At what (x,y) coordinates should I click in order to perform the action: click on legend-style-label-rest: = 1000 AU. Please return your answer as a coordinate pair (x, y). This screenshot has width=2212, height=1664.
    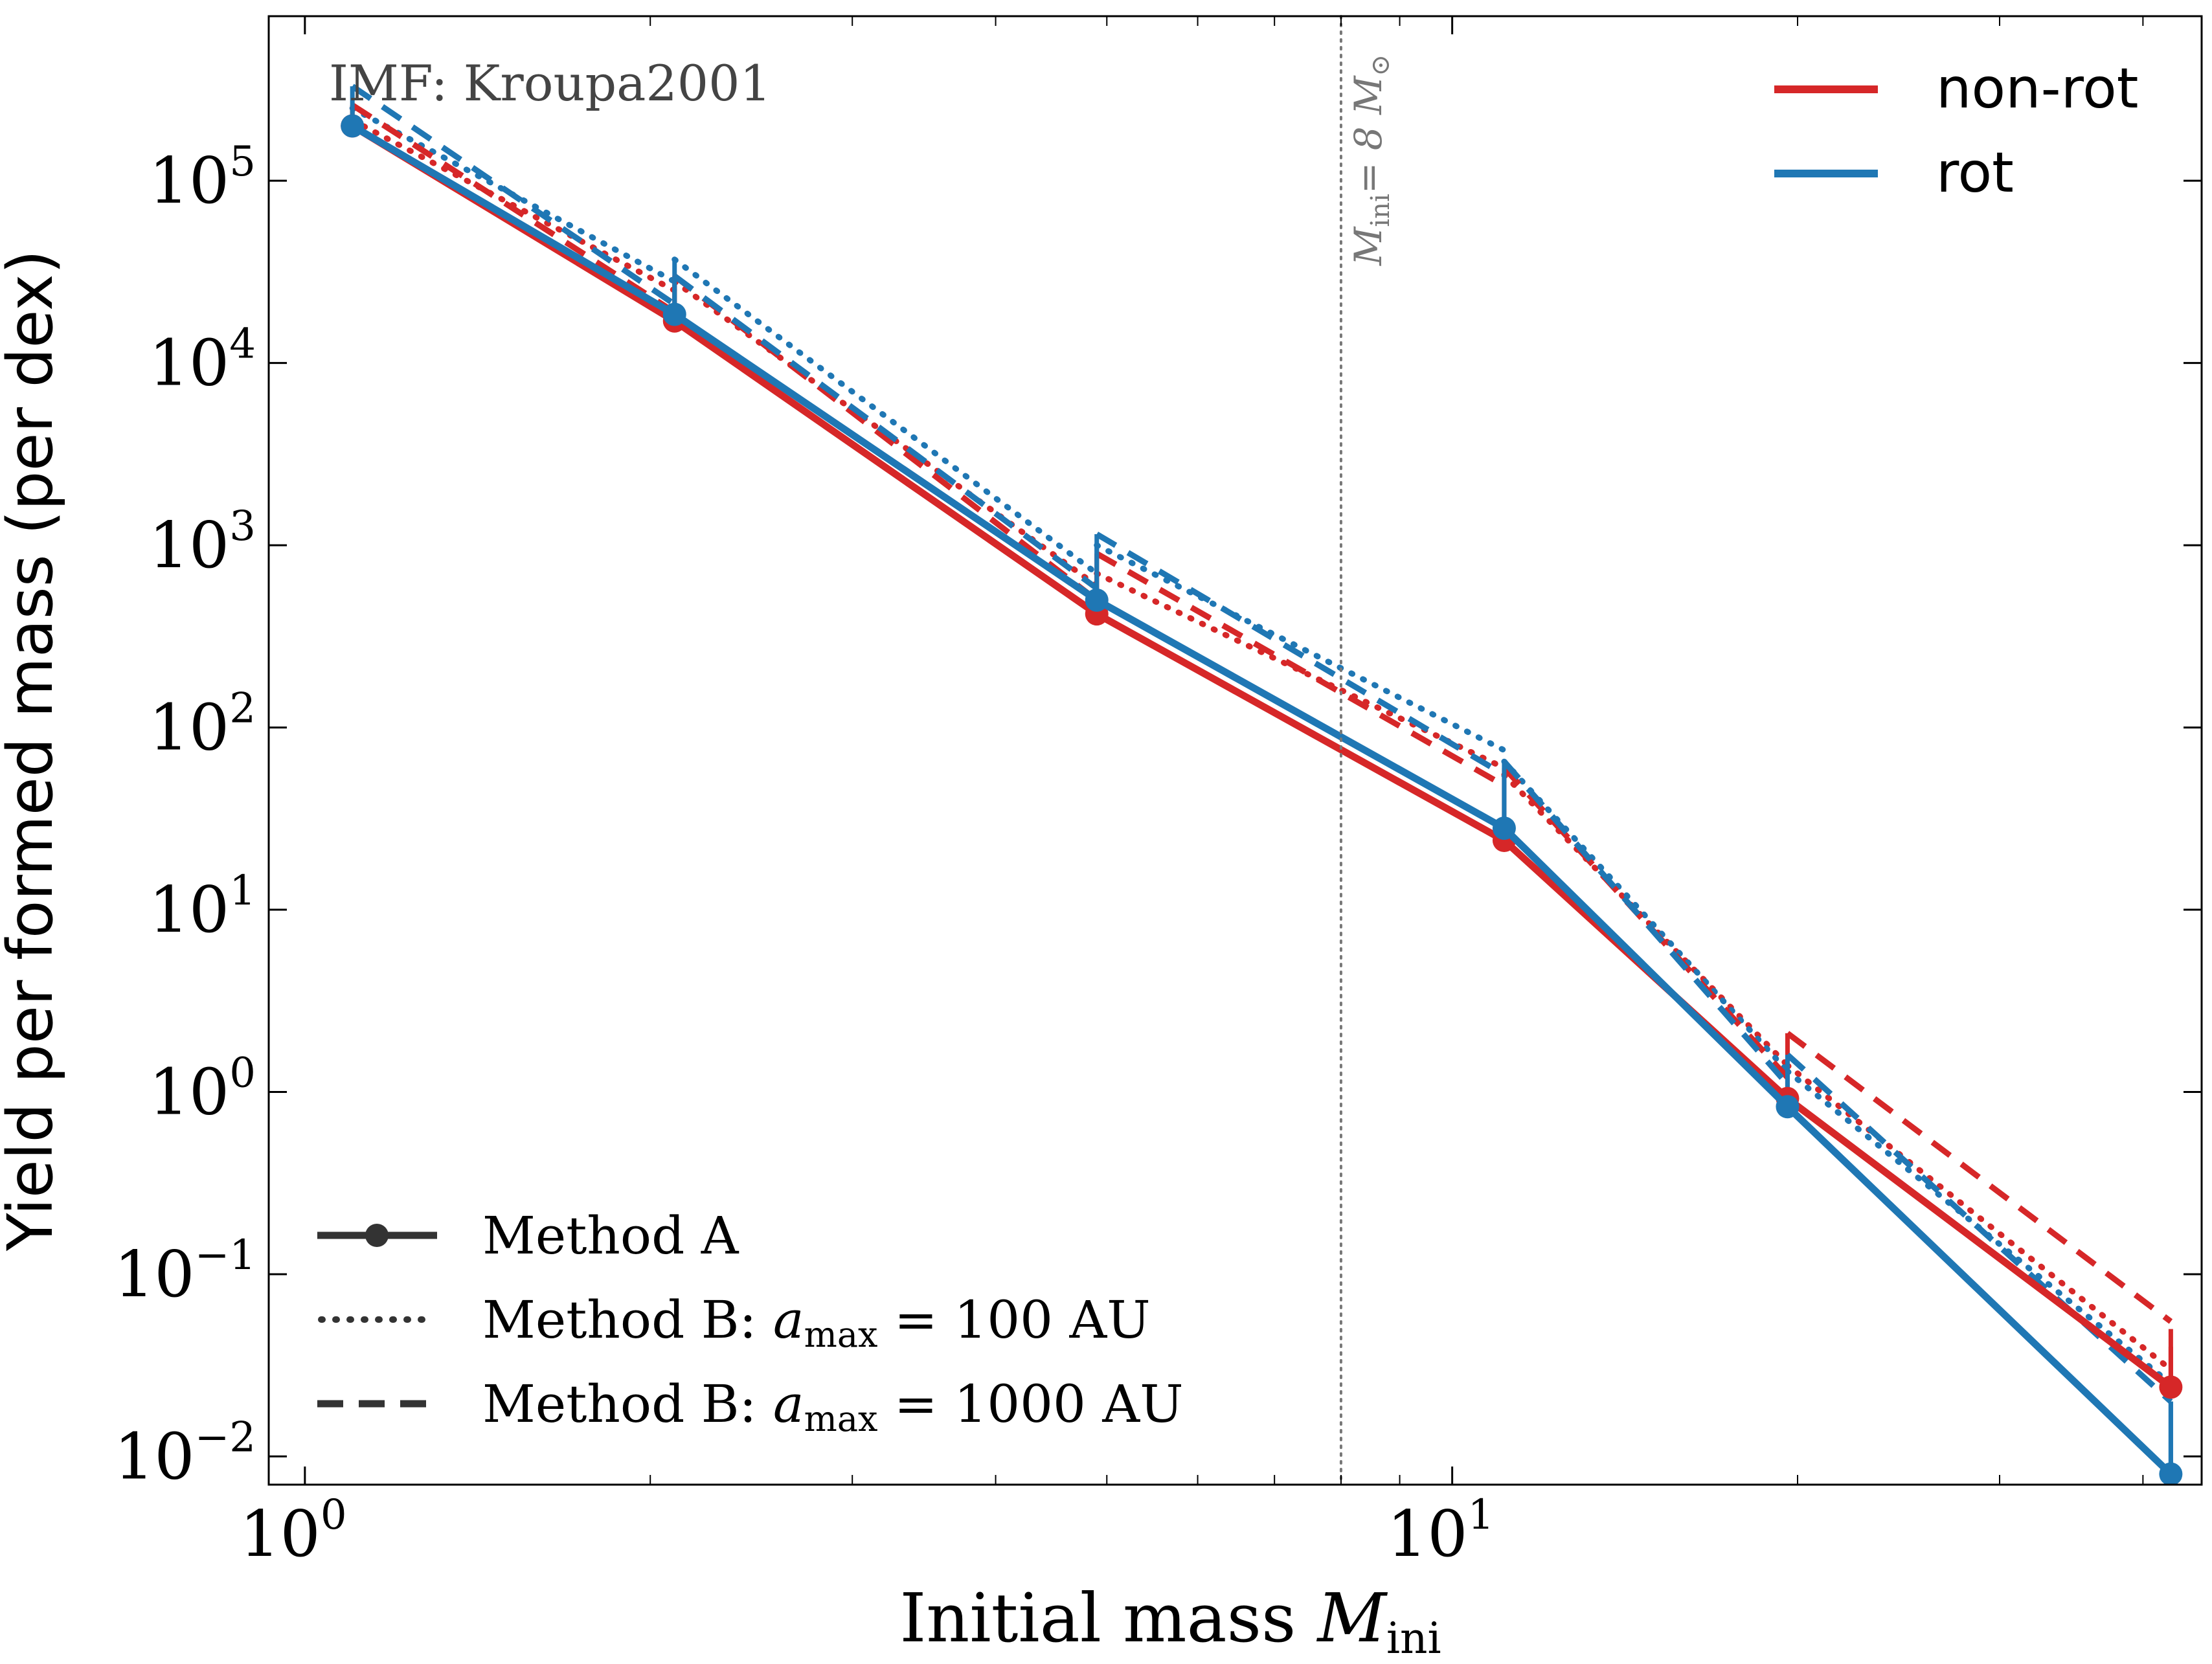
    Looking at the image, I should click on (1030, 1404).